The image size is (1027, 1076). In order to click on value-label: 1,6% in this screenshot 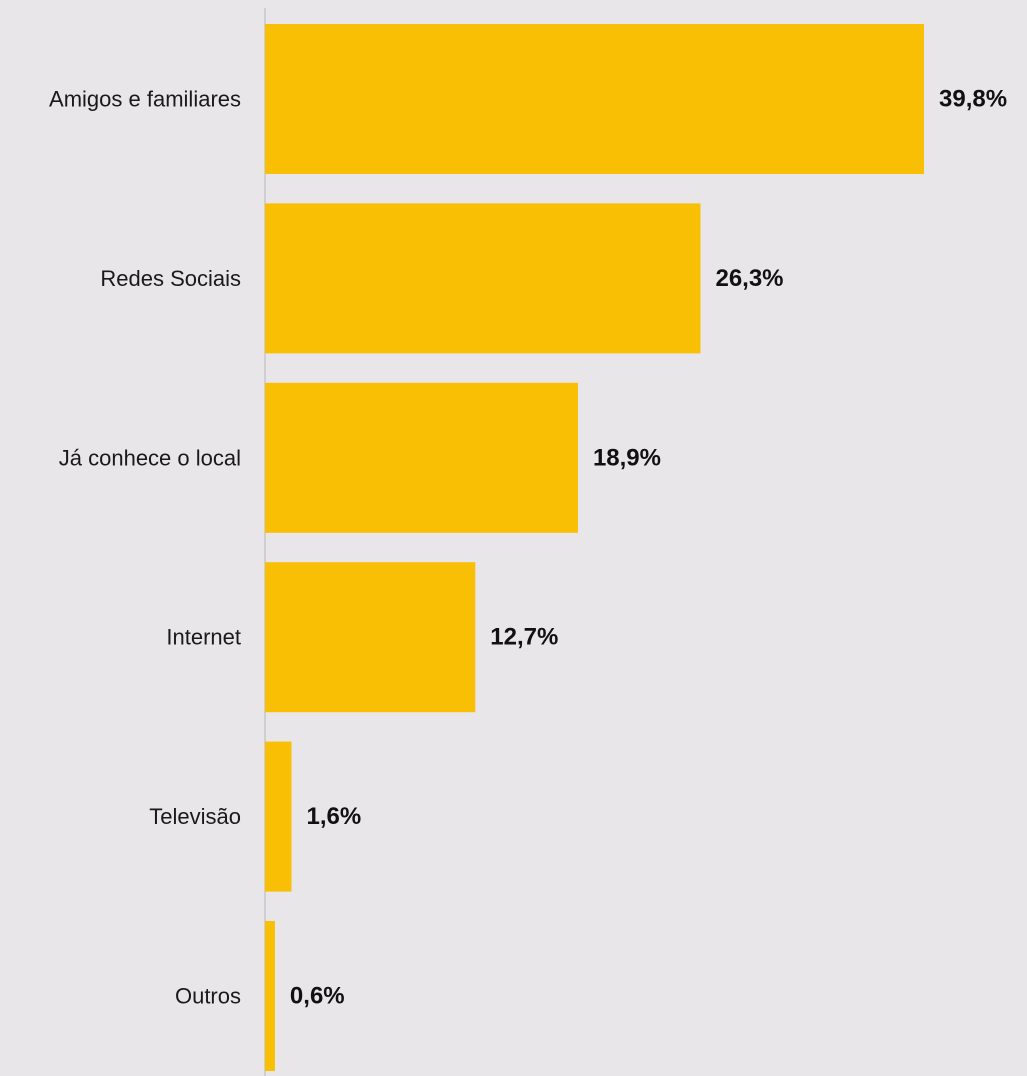, I will do `click(333, 816)`.